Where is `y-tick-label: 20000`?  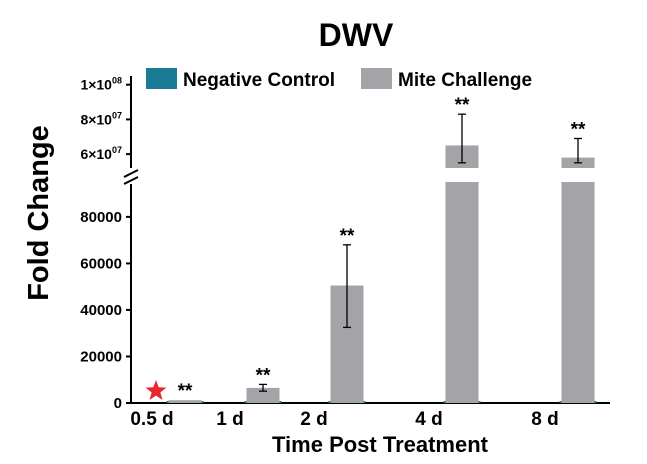
y-tick-label: 20000 is located at coordinates (101, 356).